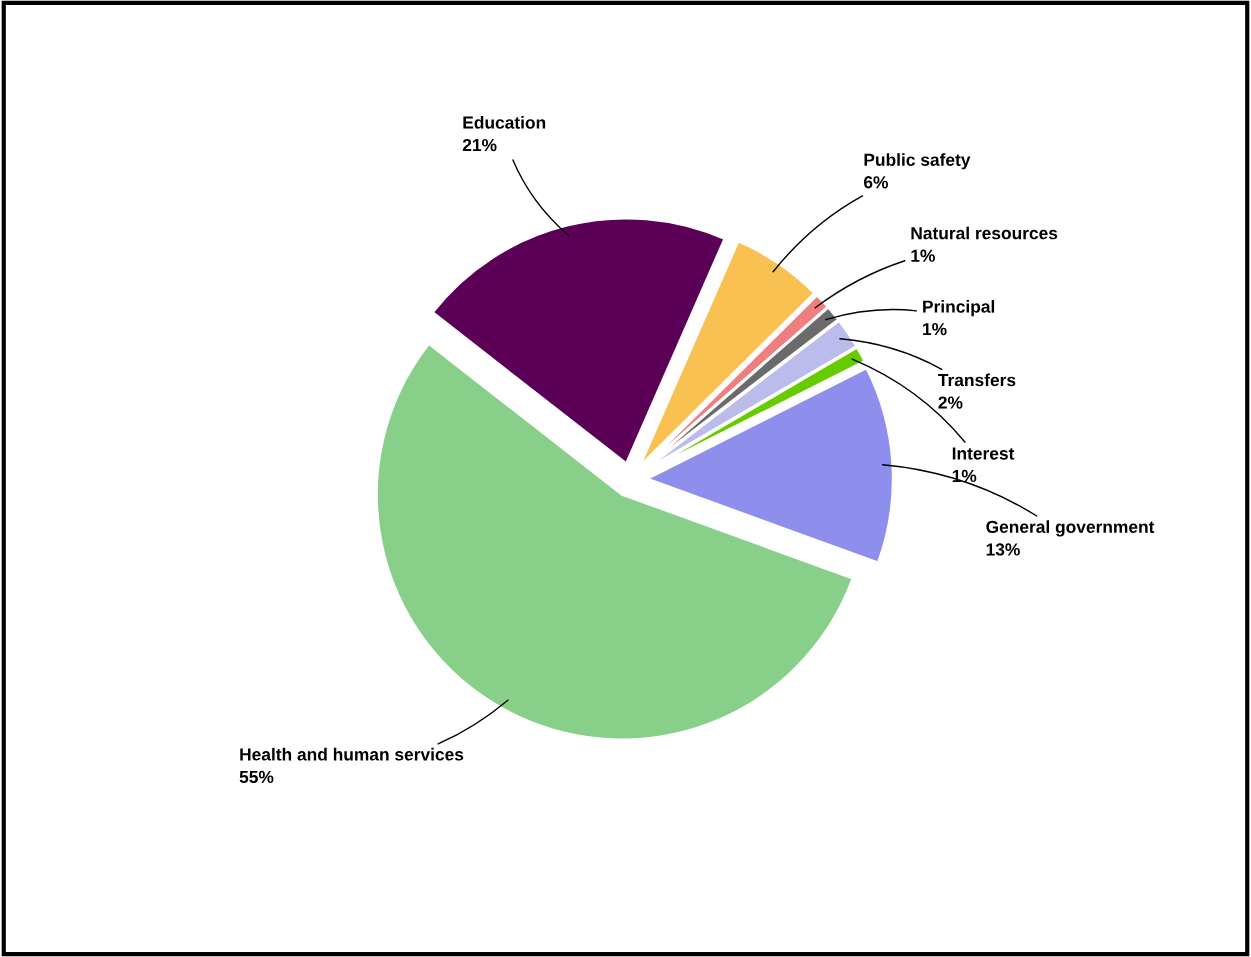  I want to click on slice-label: Education, so click(504, 122).